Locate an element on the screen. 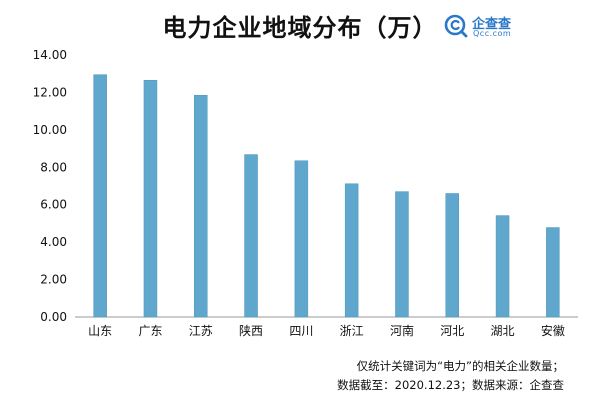 The image size is (600, 400). bar-四川 is located at coordinates (301, 239).